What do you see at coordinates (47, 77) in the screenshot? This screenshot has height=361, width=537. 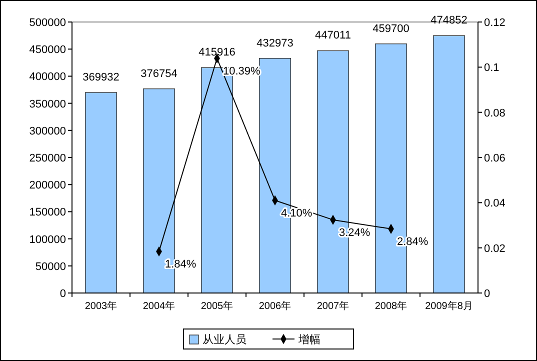 I see `y-tick-label: 400000` at bounding box center [47, 77].